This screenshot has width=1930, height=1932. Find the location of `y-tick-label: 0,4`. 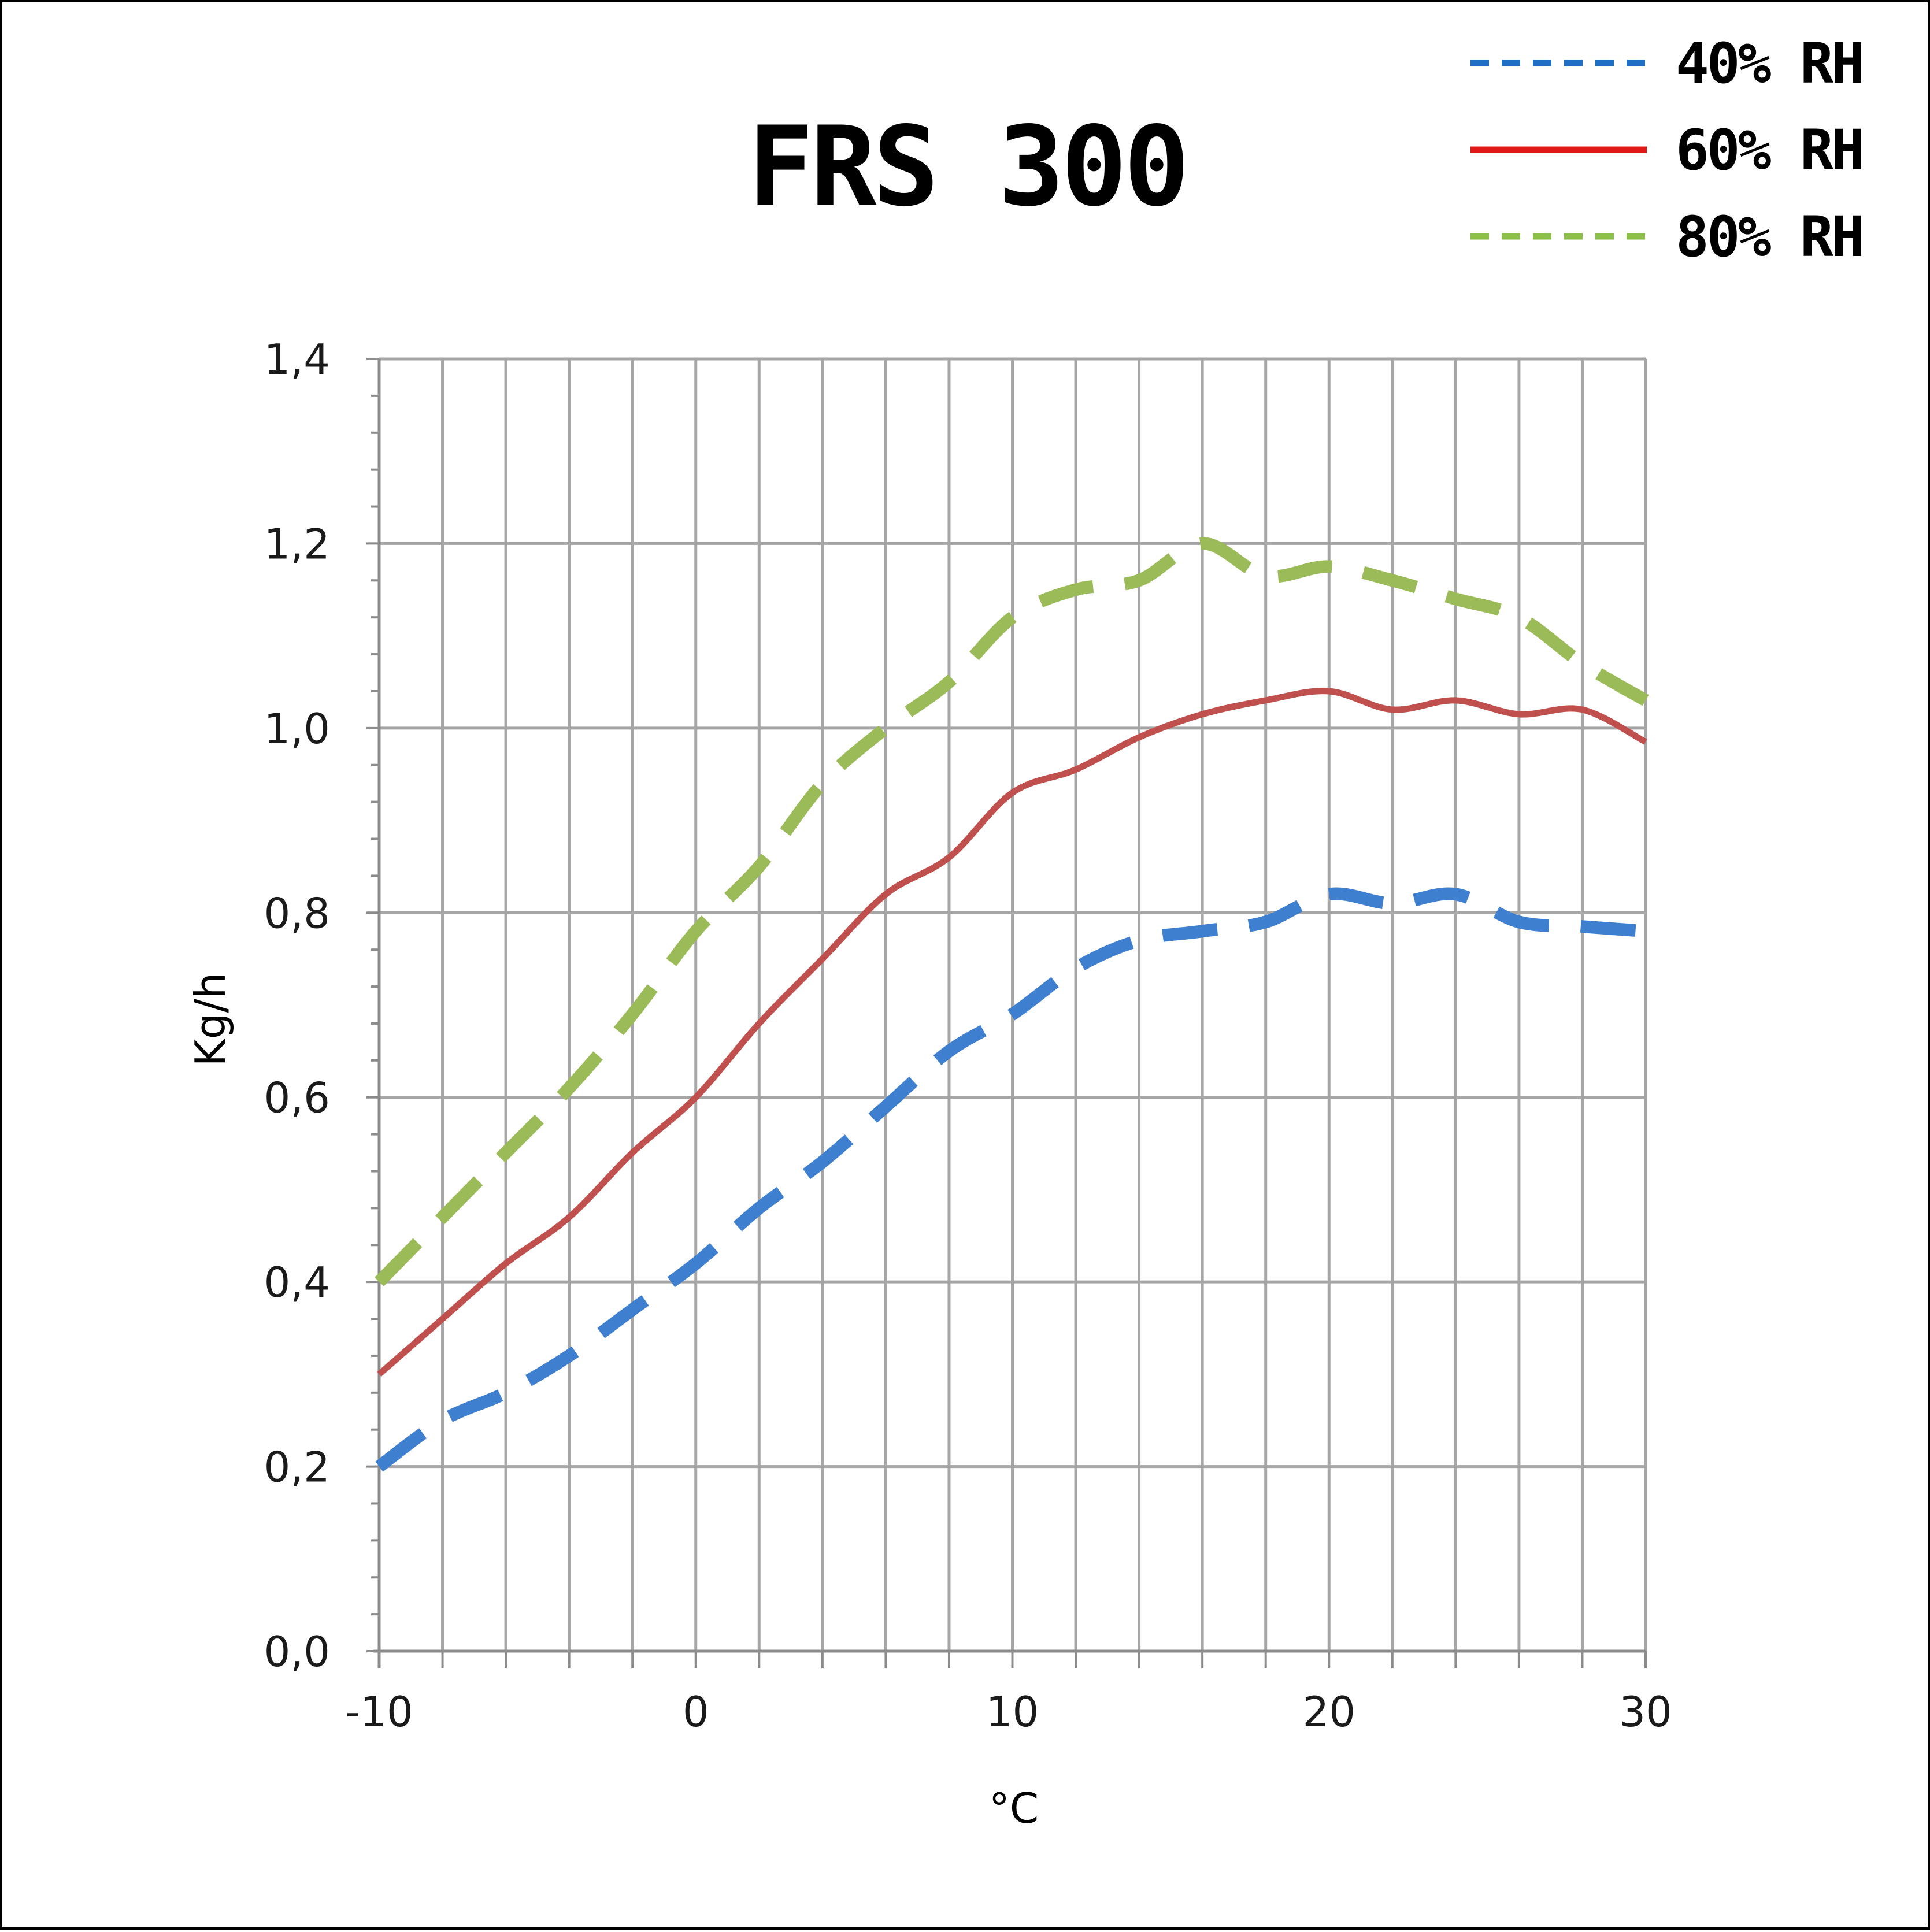

y-tick-label: 0,4 is located at coordinates (297, 1282).